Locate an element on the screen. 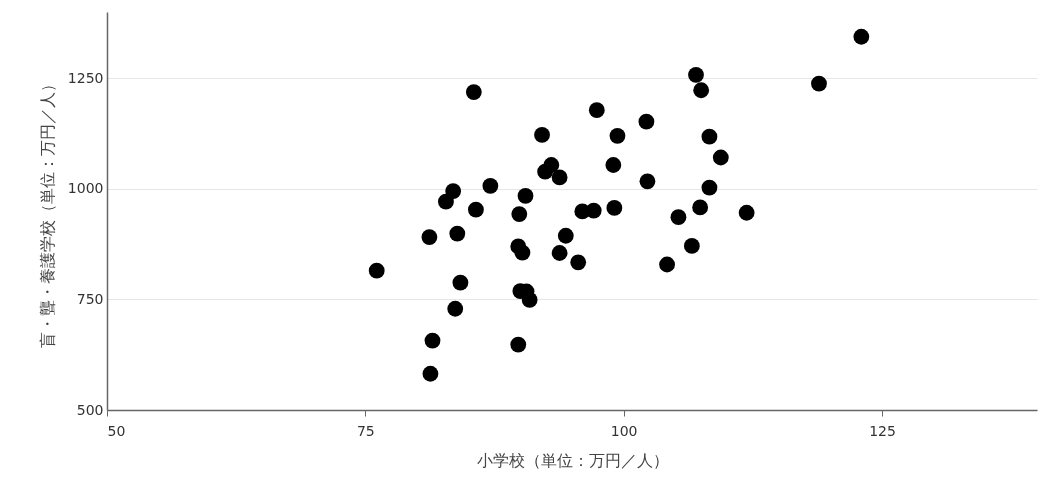 This screenshot has width=1044, height=498. x-tick-label: 100 is located at coordinates (624, 430).